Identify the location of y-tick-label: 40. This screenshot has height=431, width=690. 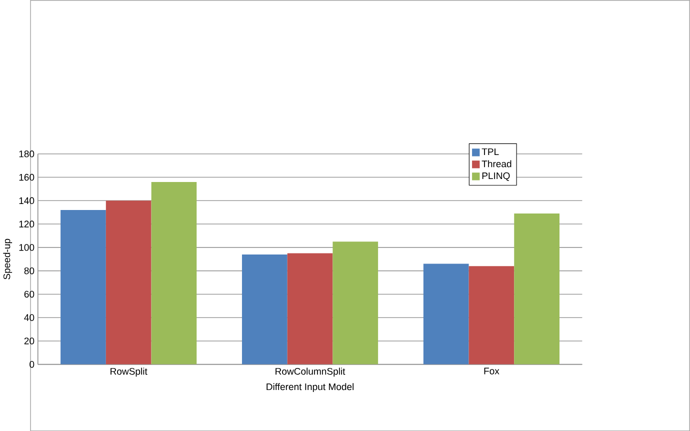
(29, 317).